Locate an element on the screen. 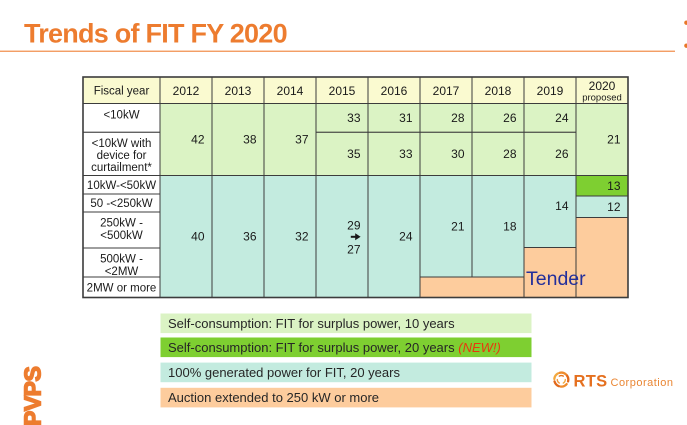 This screenshot has width=687, height=425. svg-text: PVPS is located at coordinates (32, 395).